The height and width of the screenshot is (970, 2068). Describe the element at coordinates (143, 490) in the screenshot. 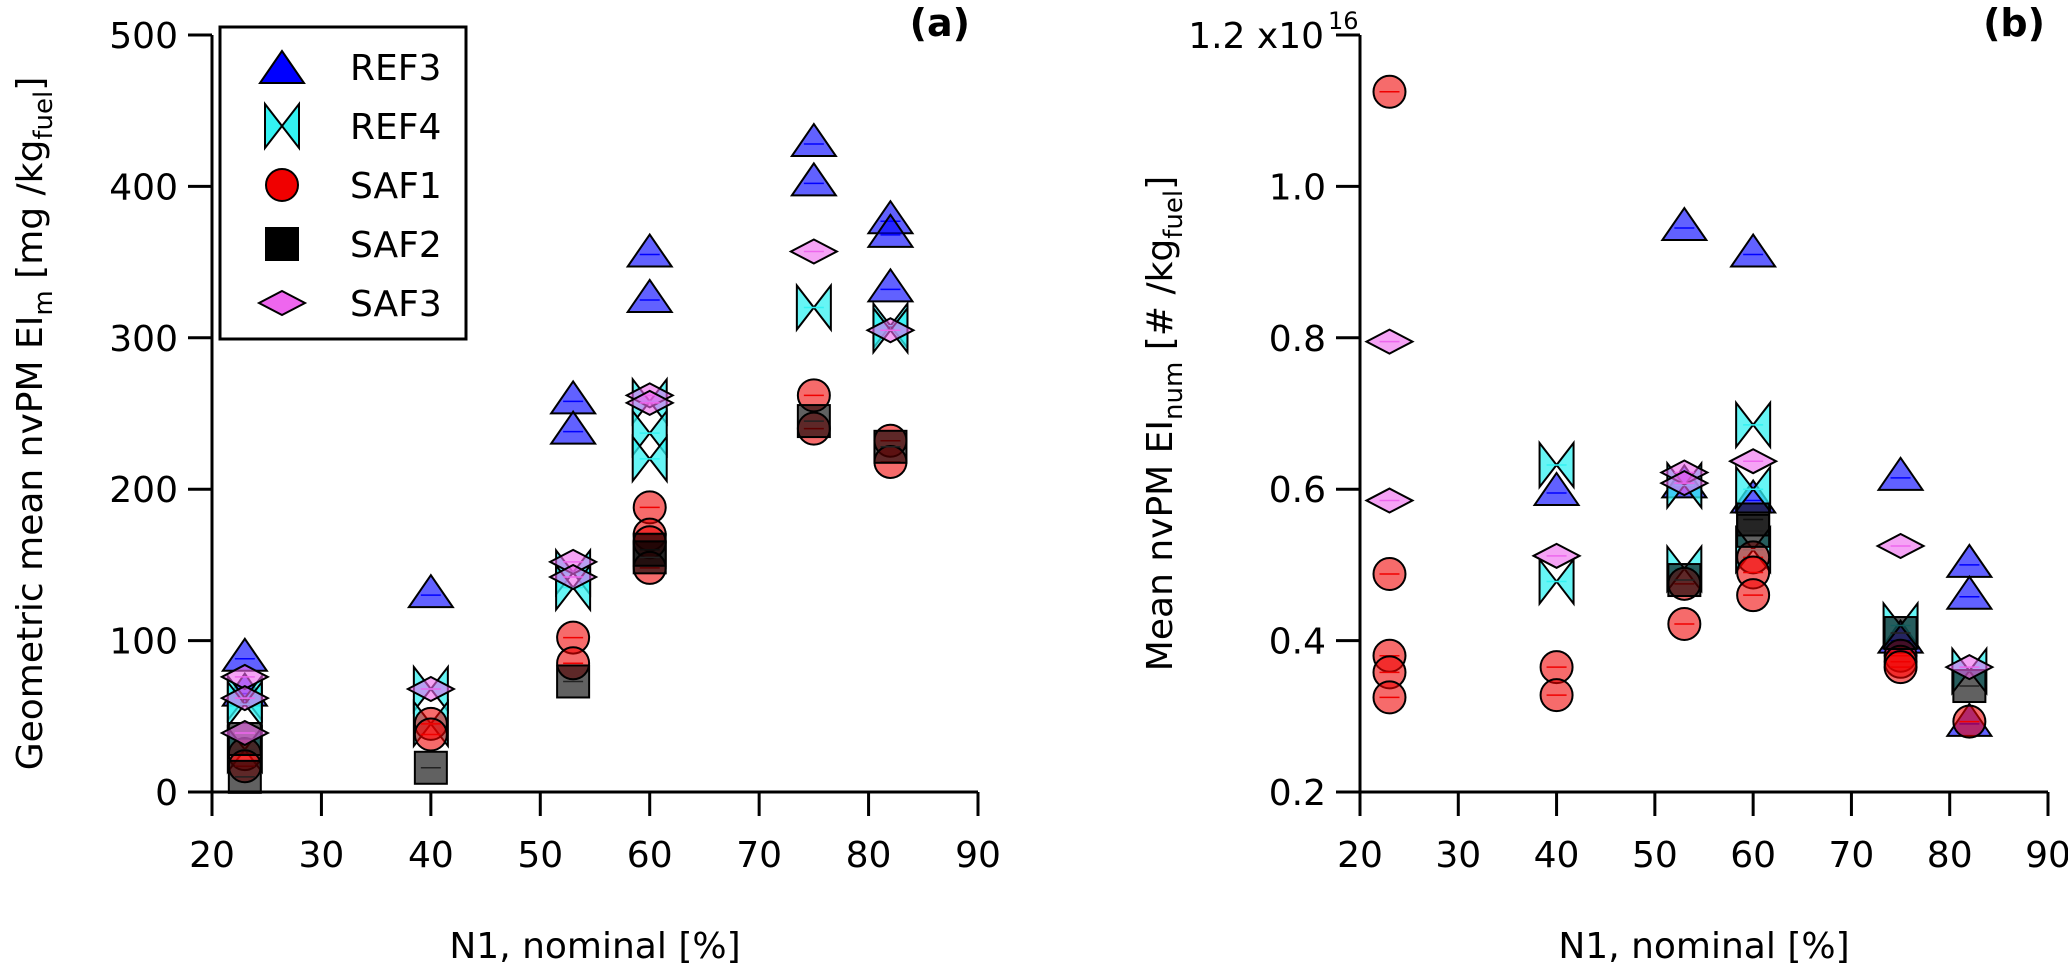

I see `y-tick-label: 200` at that location.